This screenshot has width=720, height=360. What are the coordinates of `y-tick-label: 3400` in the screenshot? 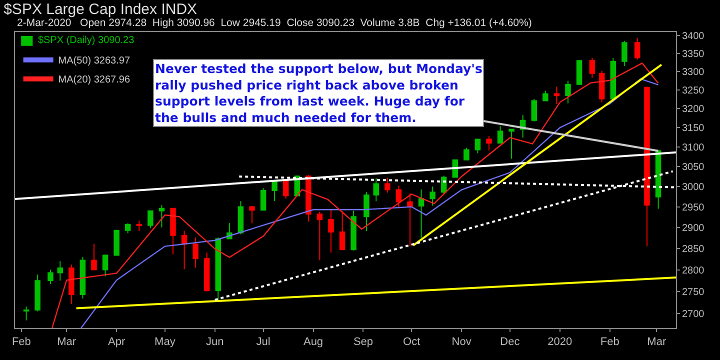 It's located at (693, 36).